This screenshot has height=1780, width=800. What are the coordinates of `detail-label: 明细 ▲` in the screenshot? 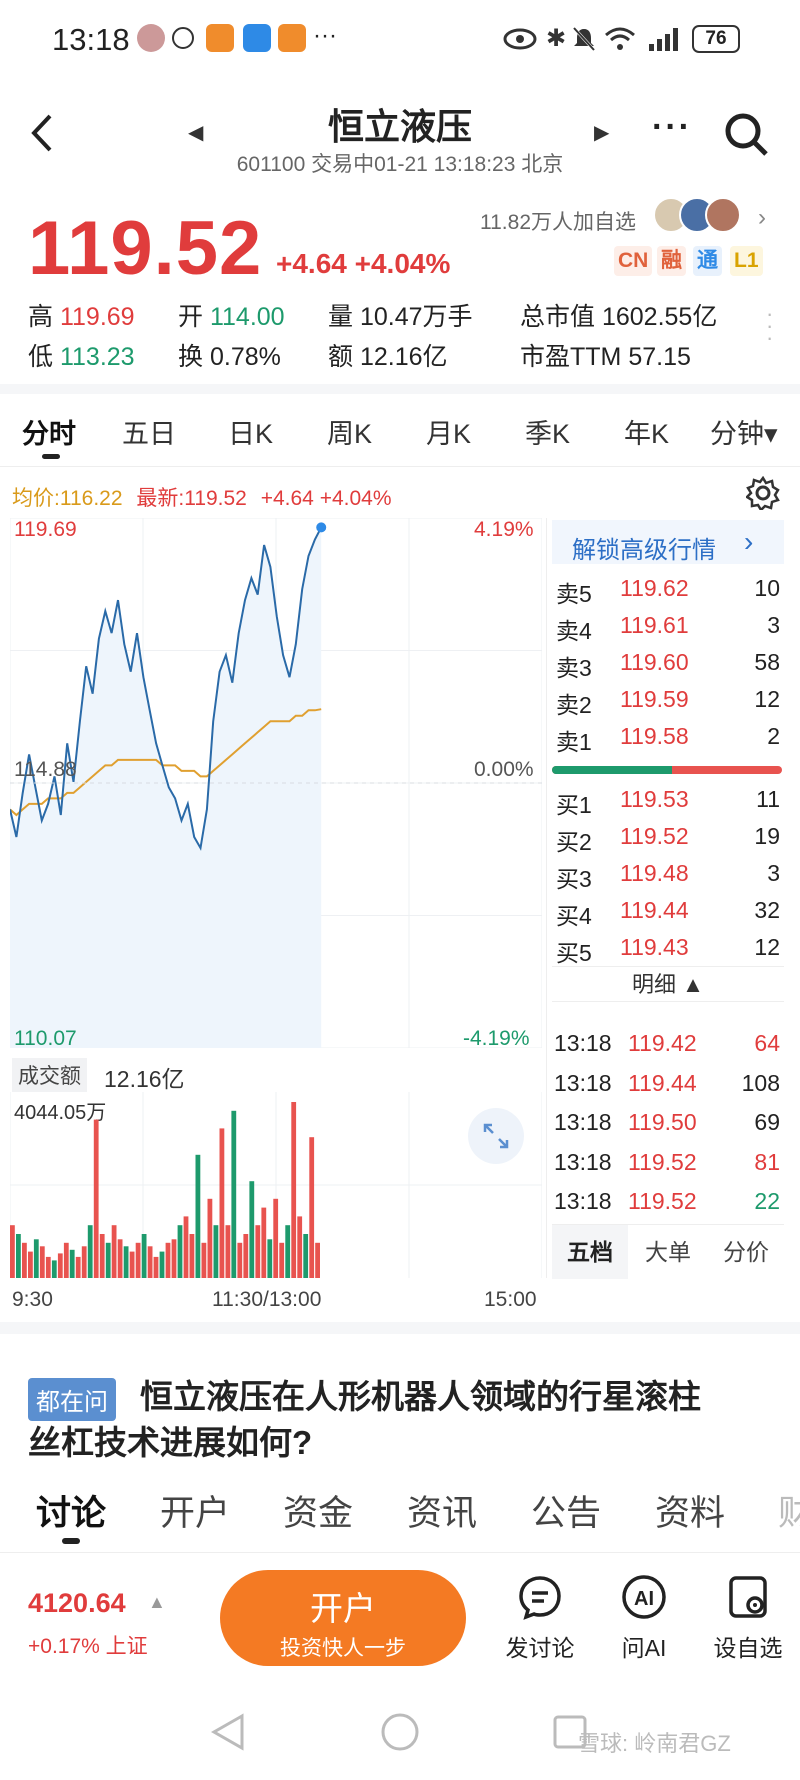 It's located at (668, 984).